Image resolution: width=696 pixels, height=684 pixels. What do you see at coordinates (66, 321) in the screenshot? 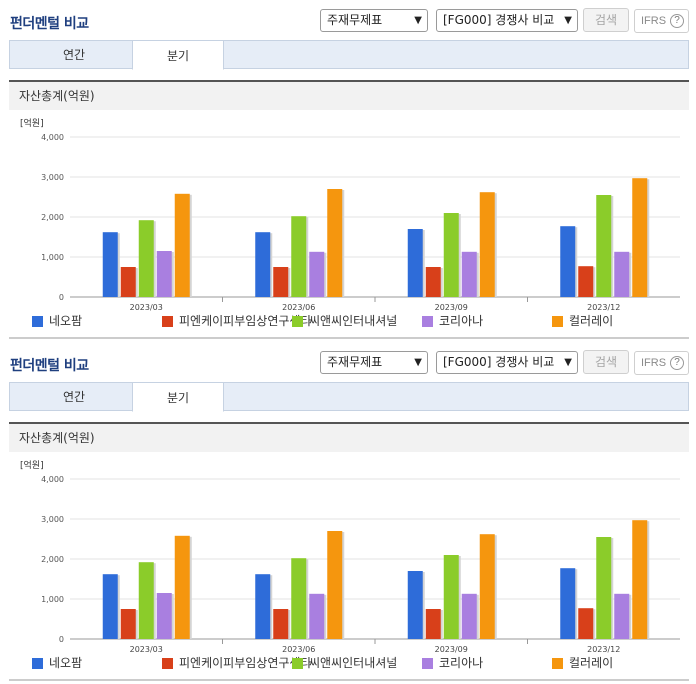
I see `legend-label: 네오팜` at bounding box center [66, 321].